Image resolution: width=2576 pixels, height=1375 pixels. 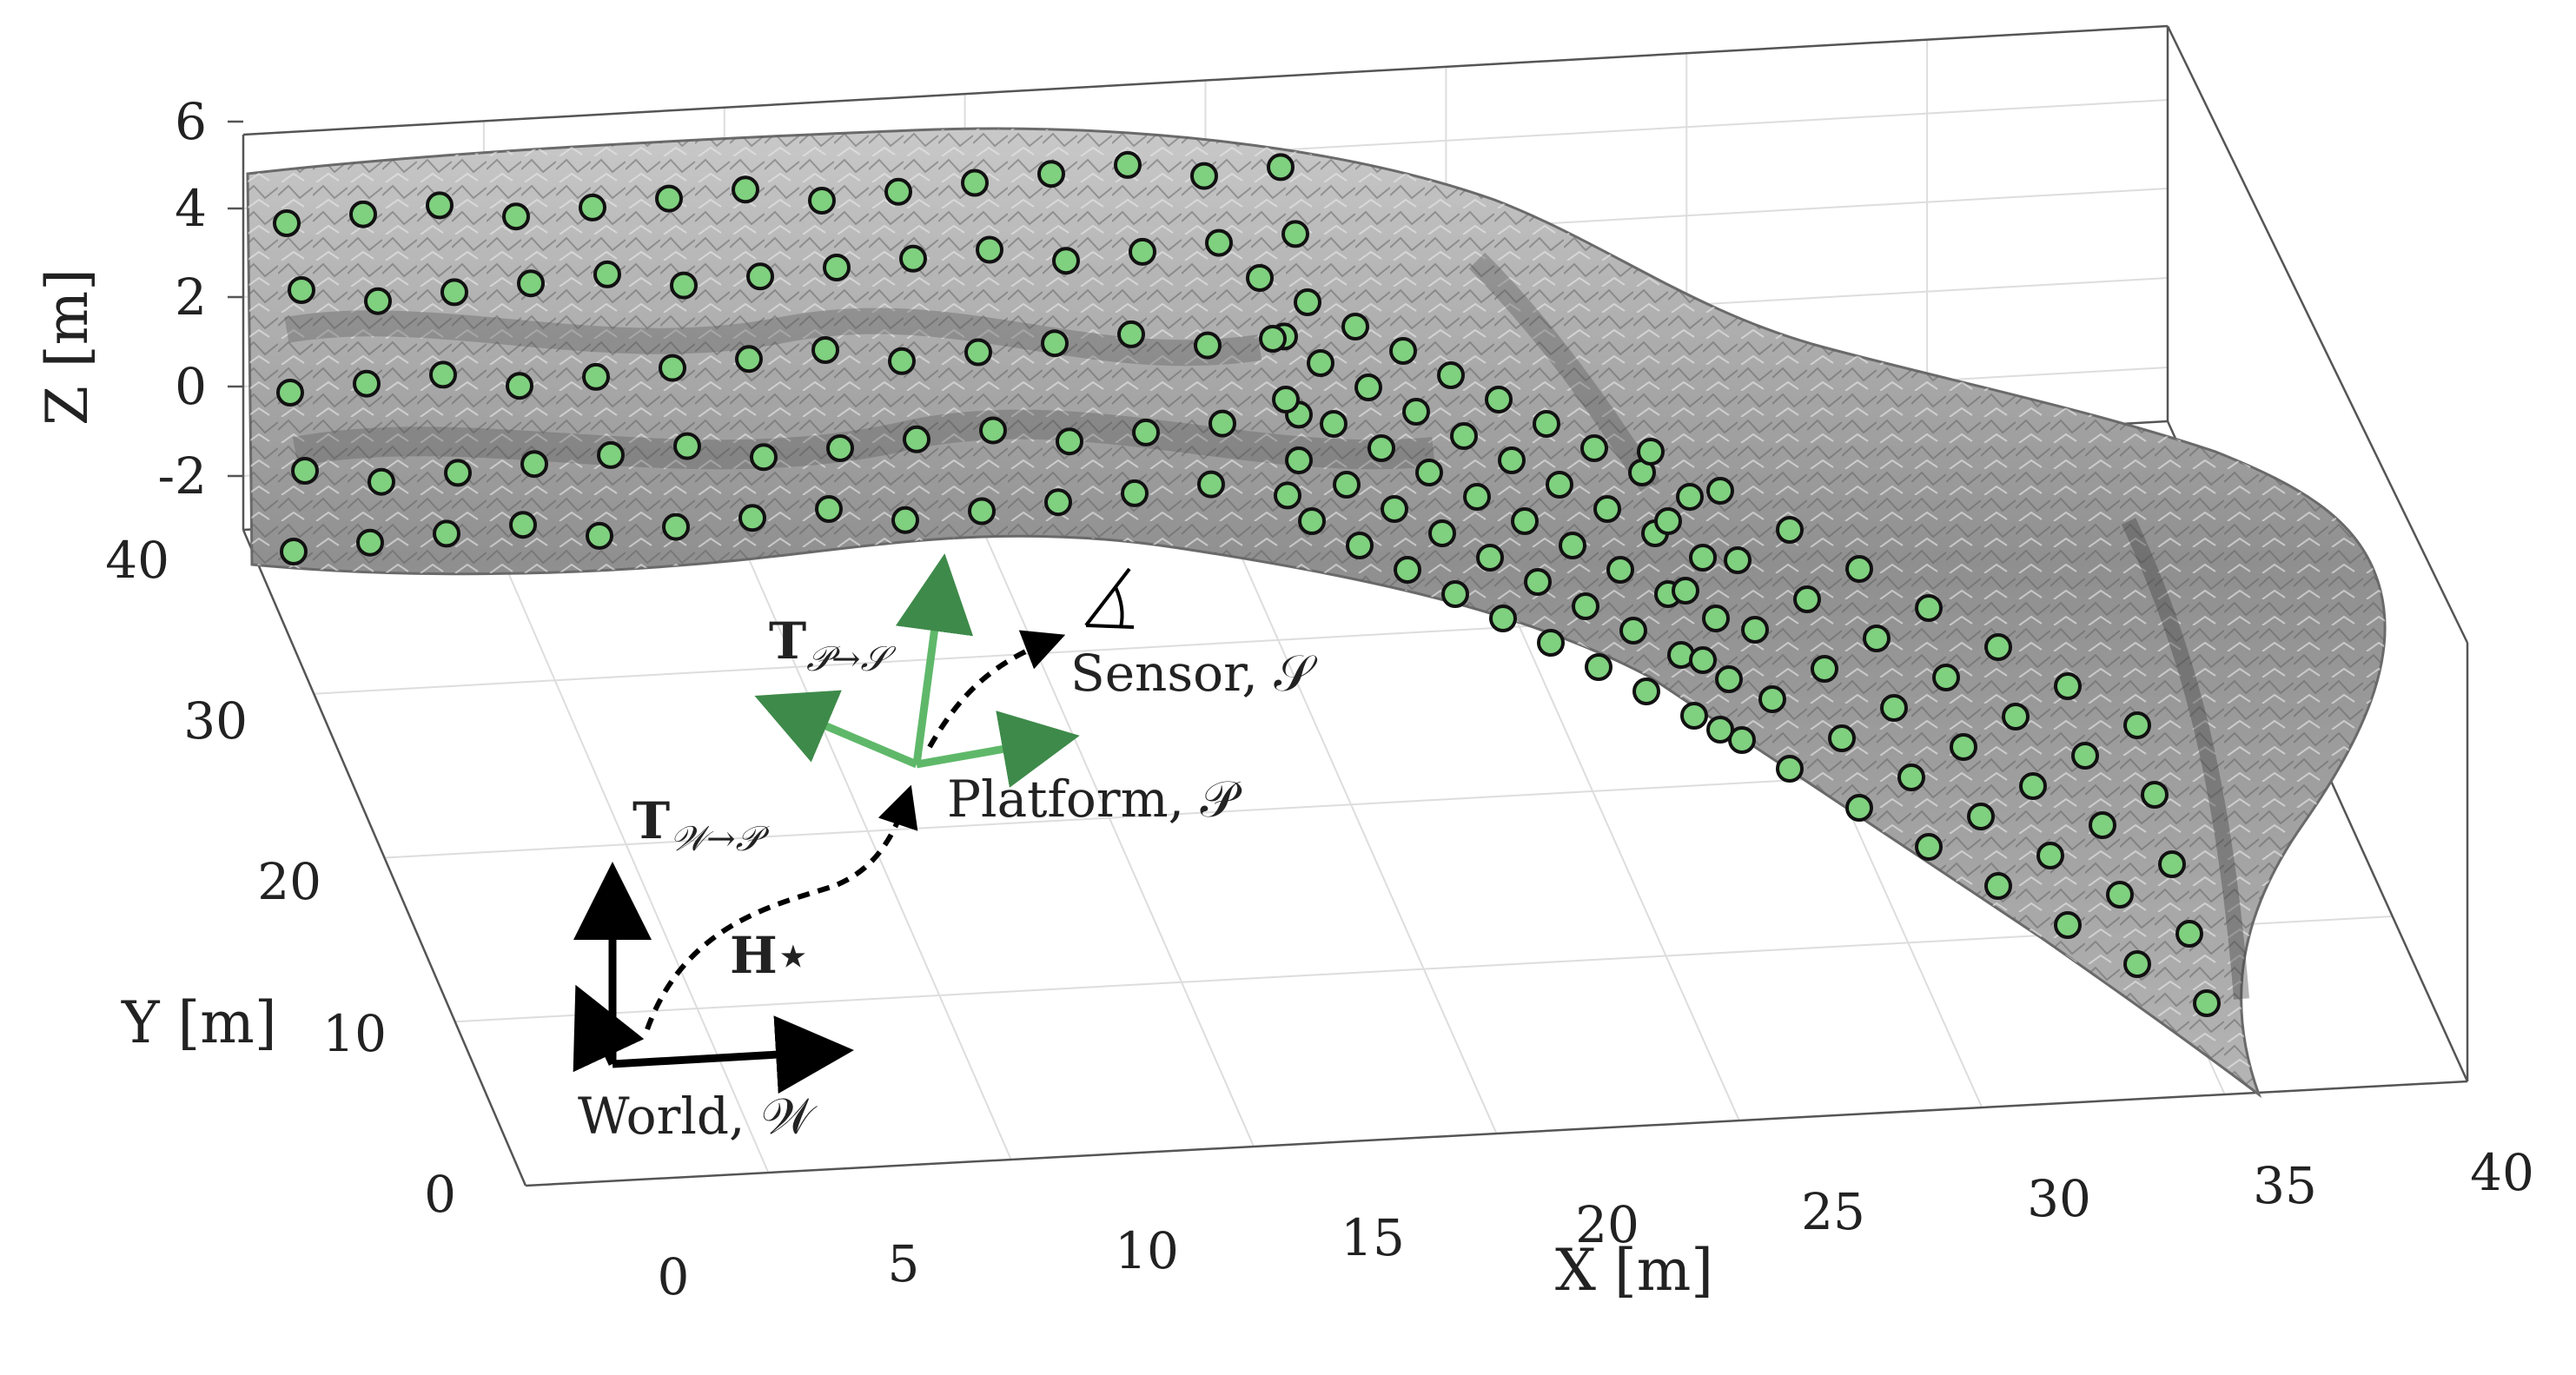 I want to click on x-tick-label: 40, so click(x=2502, y=1172).